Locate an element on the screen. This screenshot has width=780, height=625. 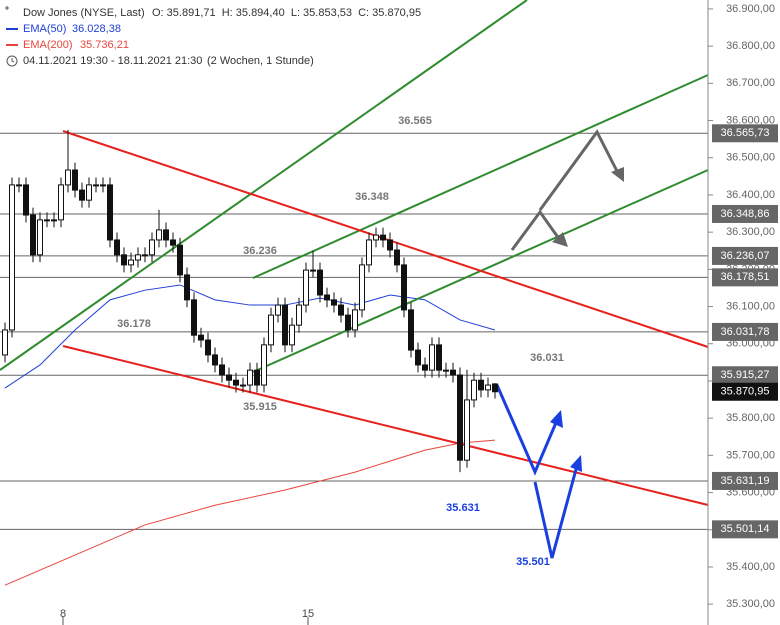
y-tick-label: 36.900,00 is located at coordinates (750, 9).